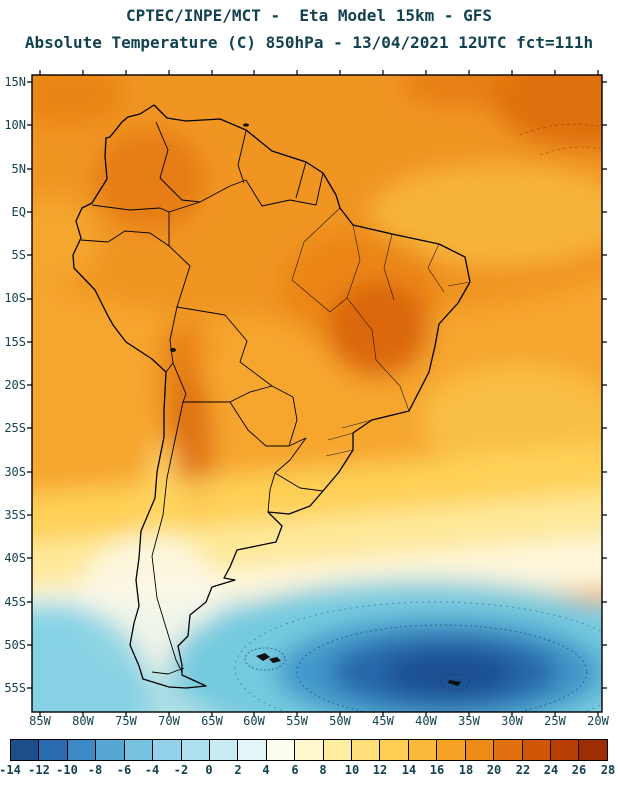 The image size is (618, 800). What do you see at coordinates (15, 602) in the screenshot?
I see `lat-tick-label: 45S` at bounding box center [15, 602].